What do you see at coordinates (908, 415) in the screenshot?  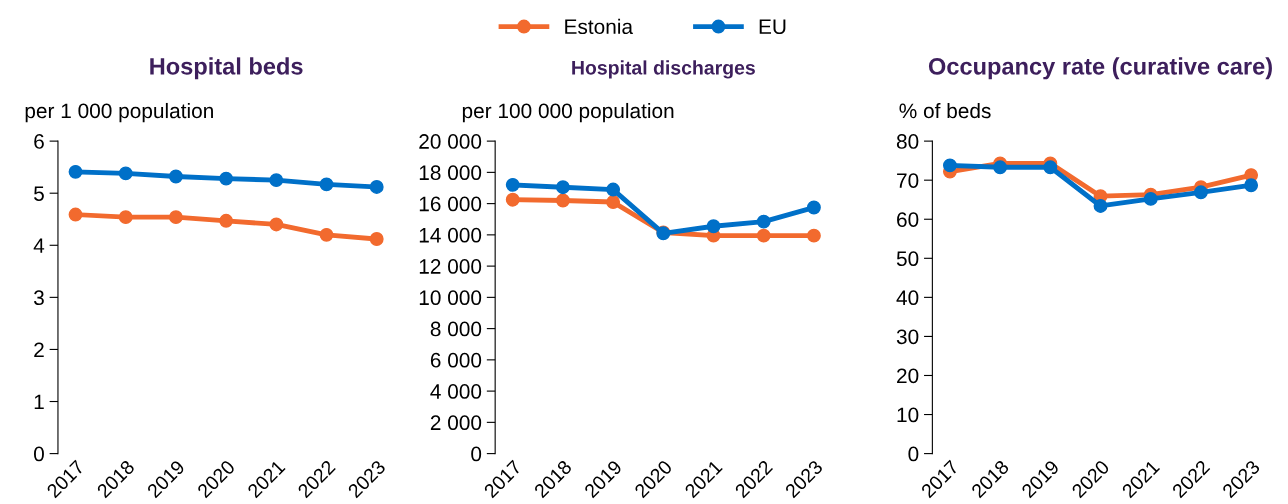 I see `y-tick-label: 10` at bounding box center [908, 415].